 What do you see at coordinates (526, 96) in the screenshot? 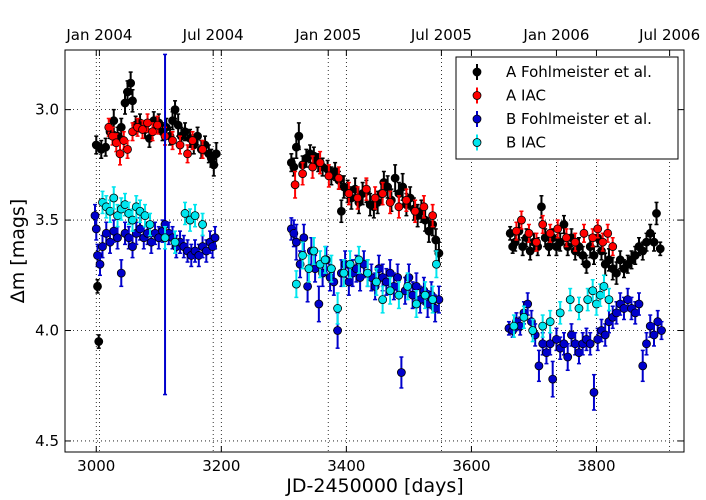
I see `legend-label: A IAC` at bounding box center [526, 96].